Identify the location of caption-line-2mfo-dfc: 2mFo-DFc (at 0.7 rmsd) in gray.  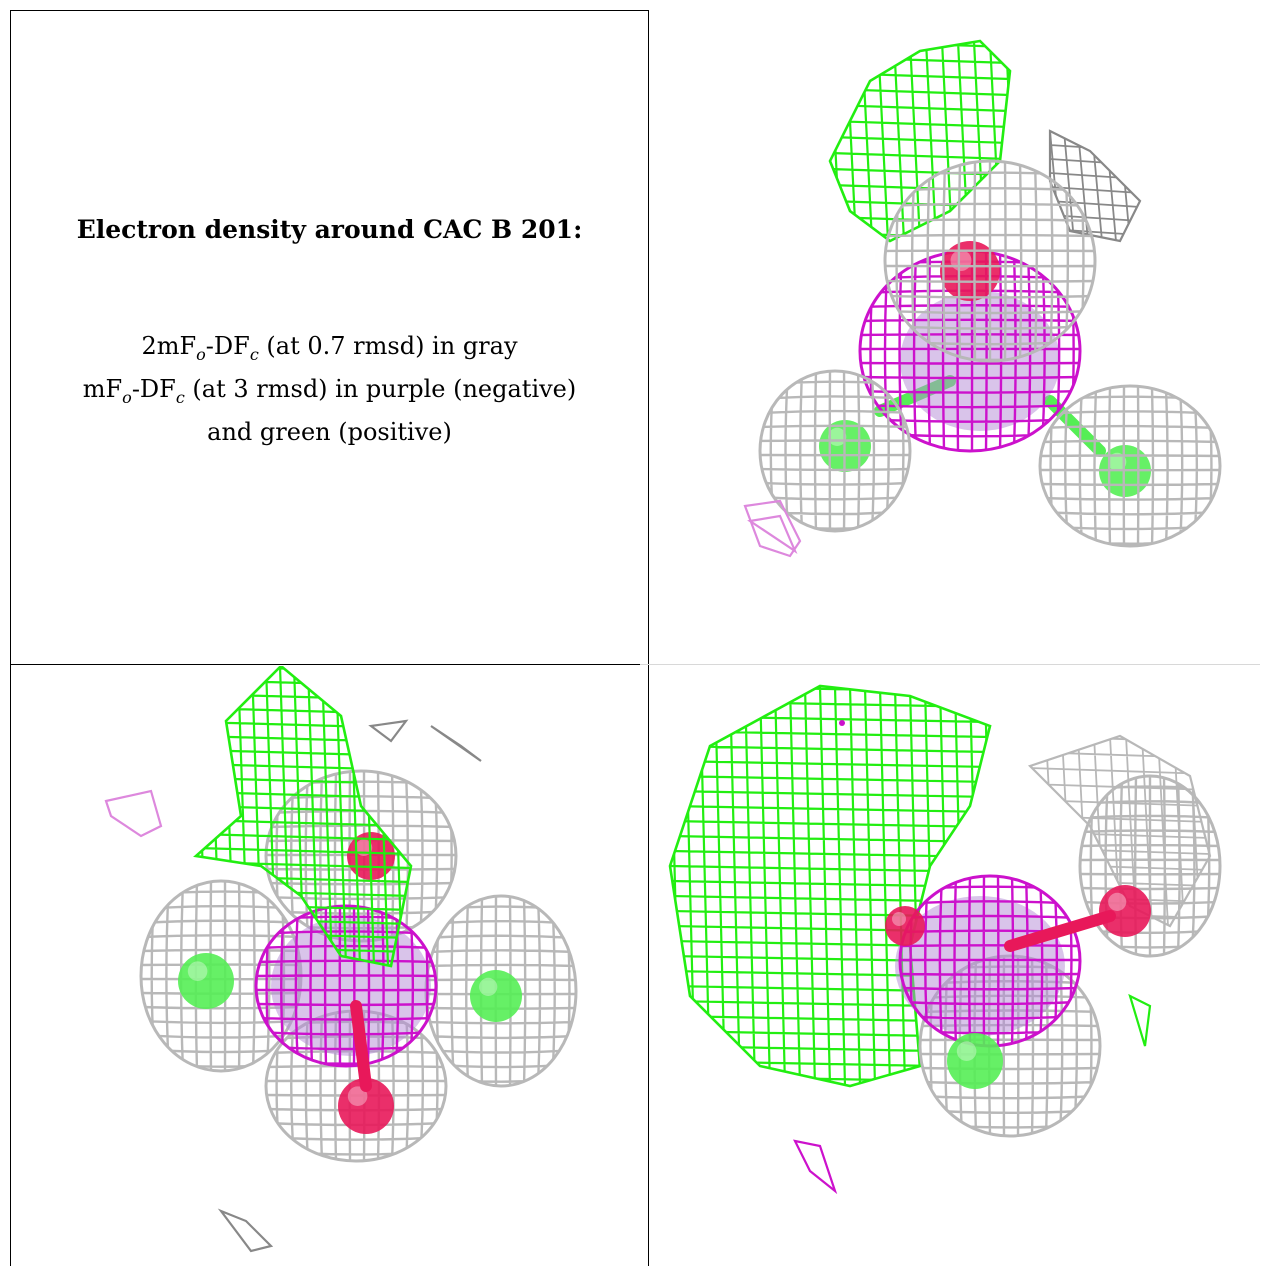
(329, 348).